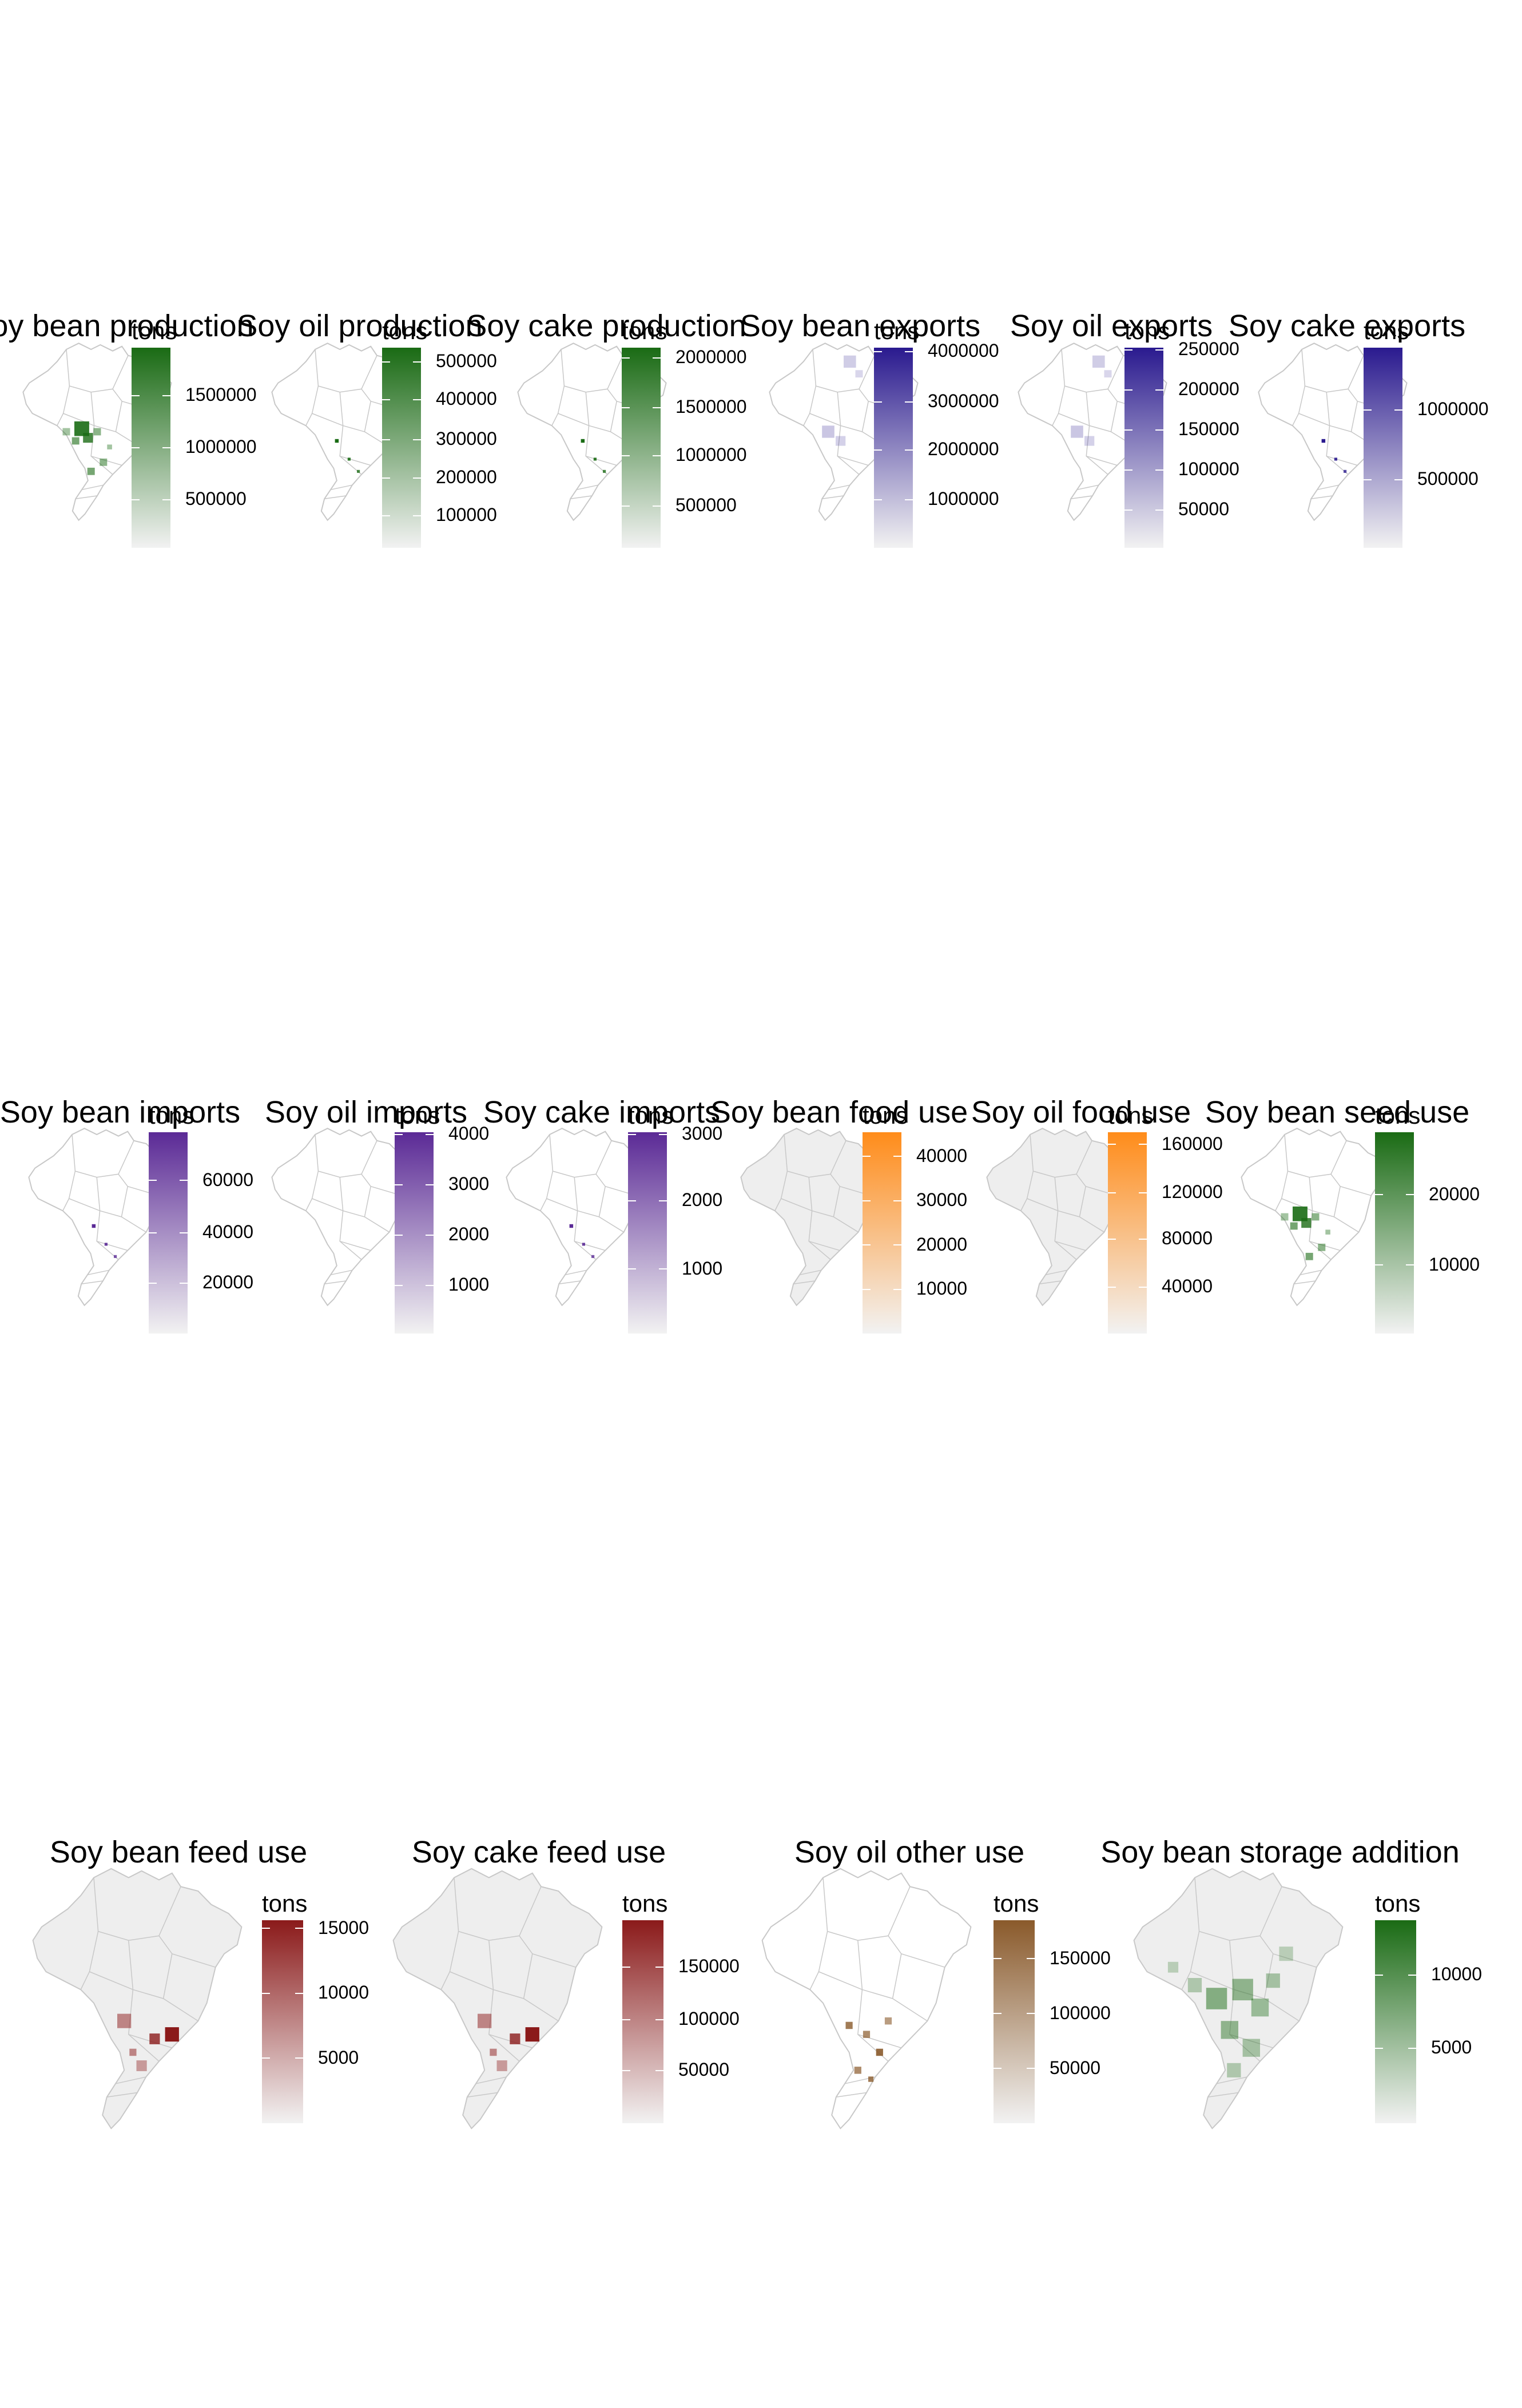 This screenshot has height=2408, width=1522. What do you see at coordinates (963, 350) in the screenshot?
I see `legend-tick-label: 4000000` at bounding box center [963, 350].